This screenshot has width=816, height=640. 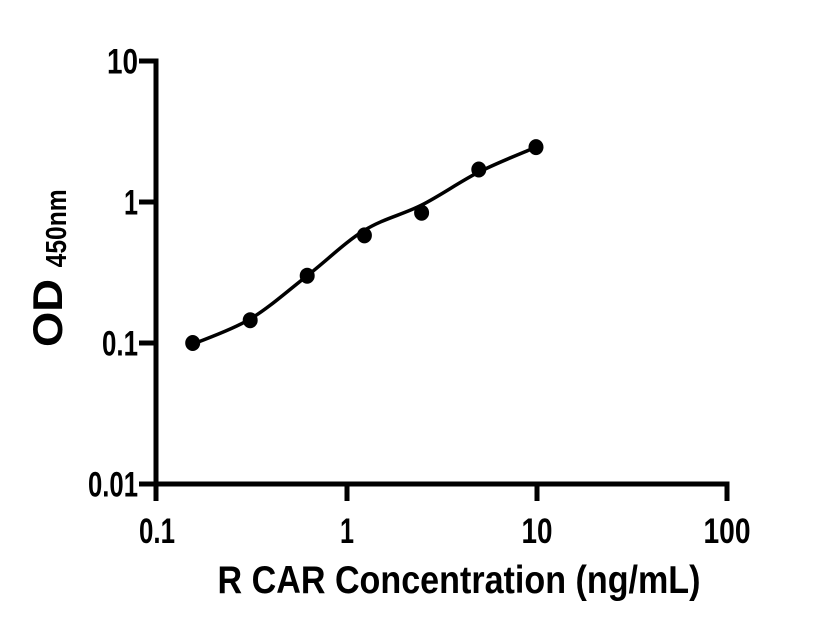 What do you see at coordinates (537, 531) in the screenshot?
I see `x-tick-label: 10` at bounding box center [537, 531].